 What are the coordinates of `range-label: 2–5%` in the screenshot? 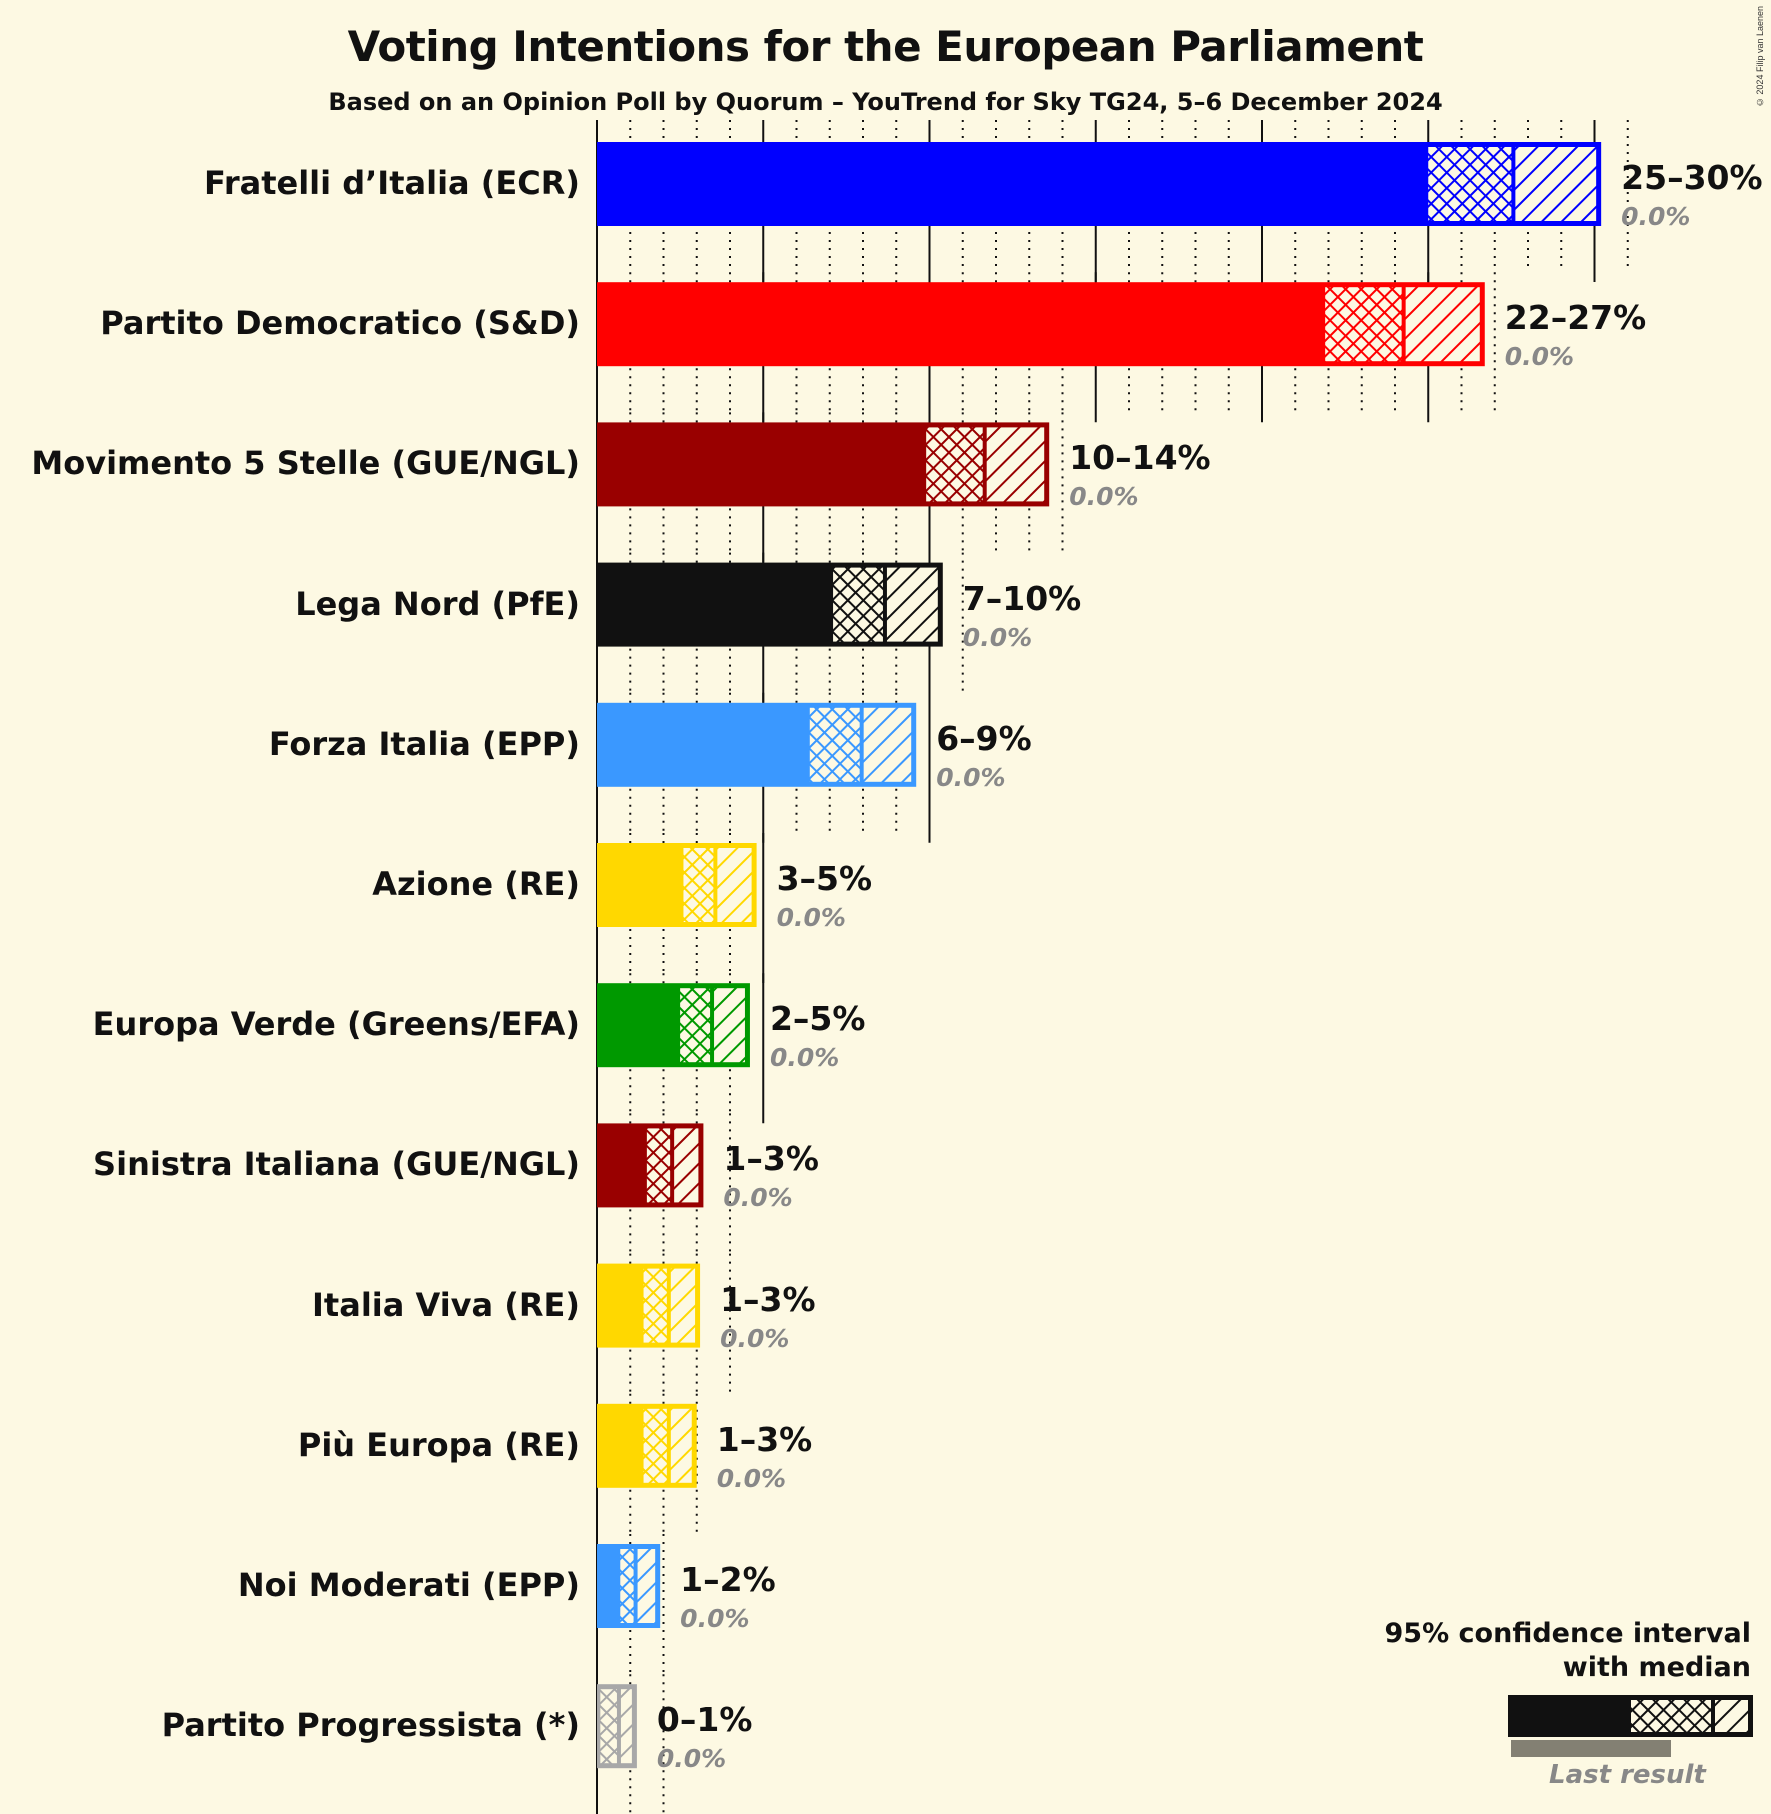 It's located at (817, 1019).